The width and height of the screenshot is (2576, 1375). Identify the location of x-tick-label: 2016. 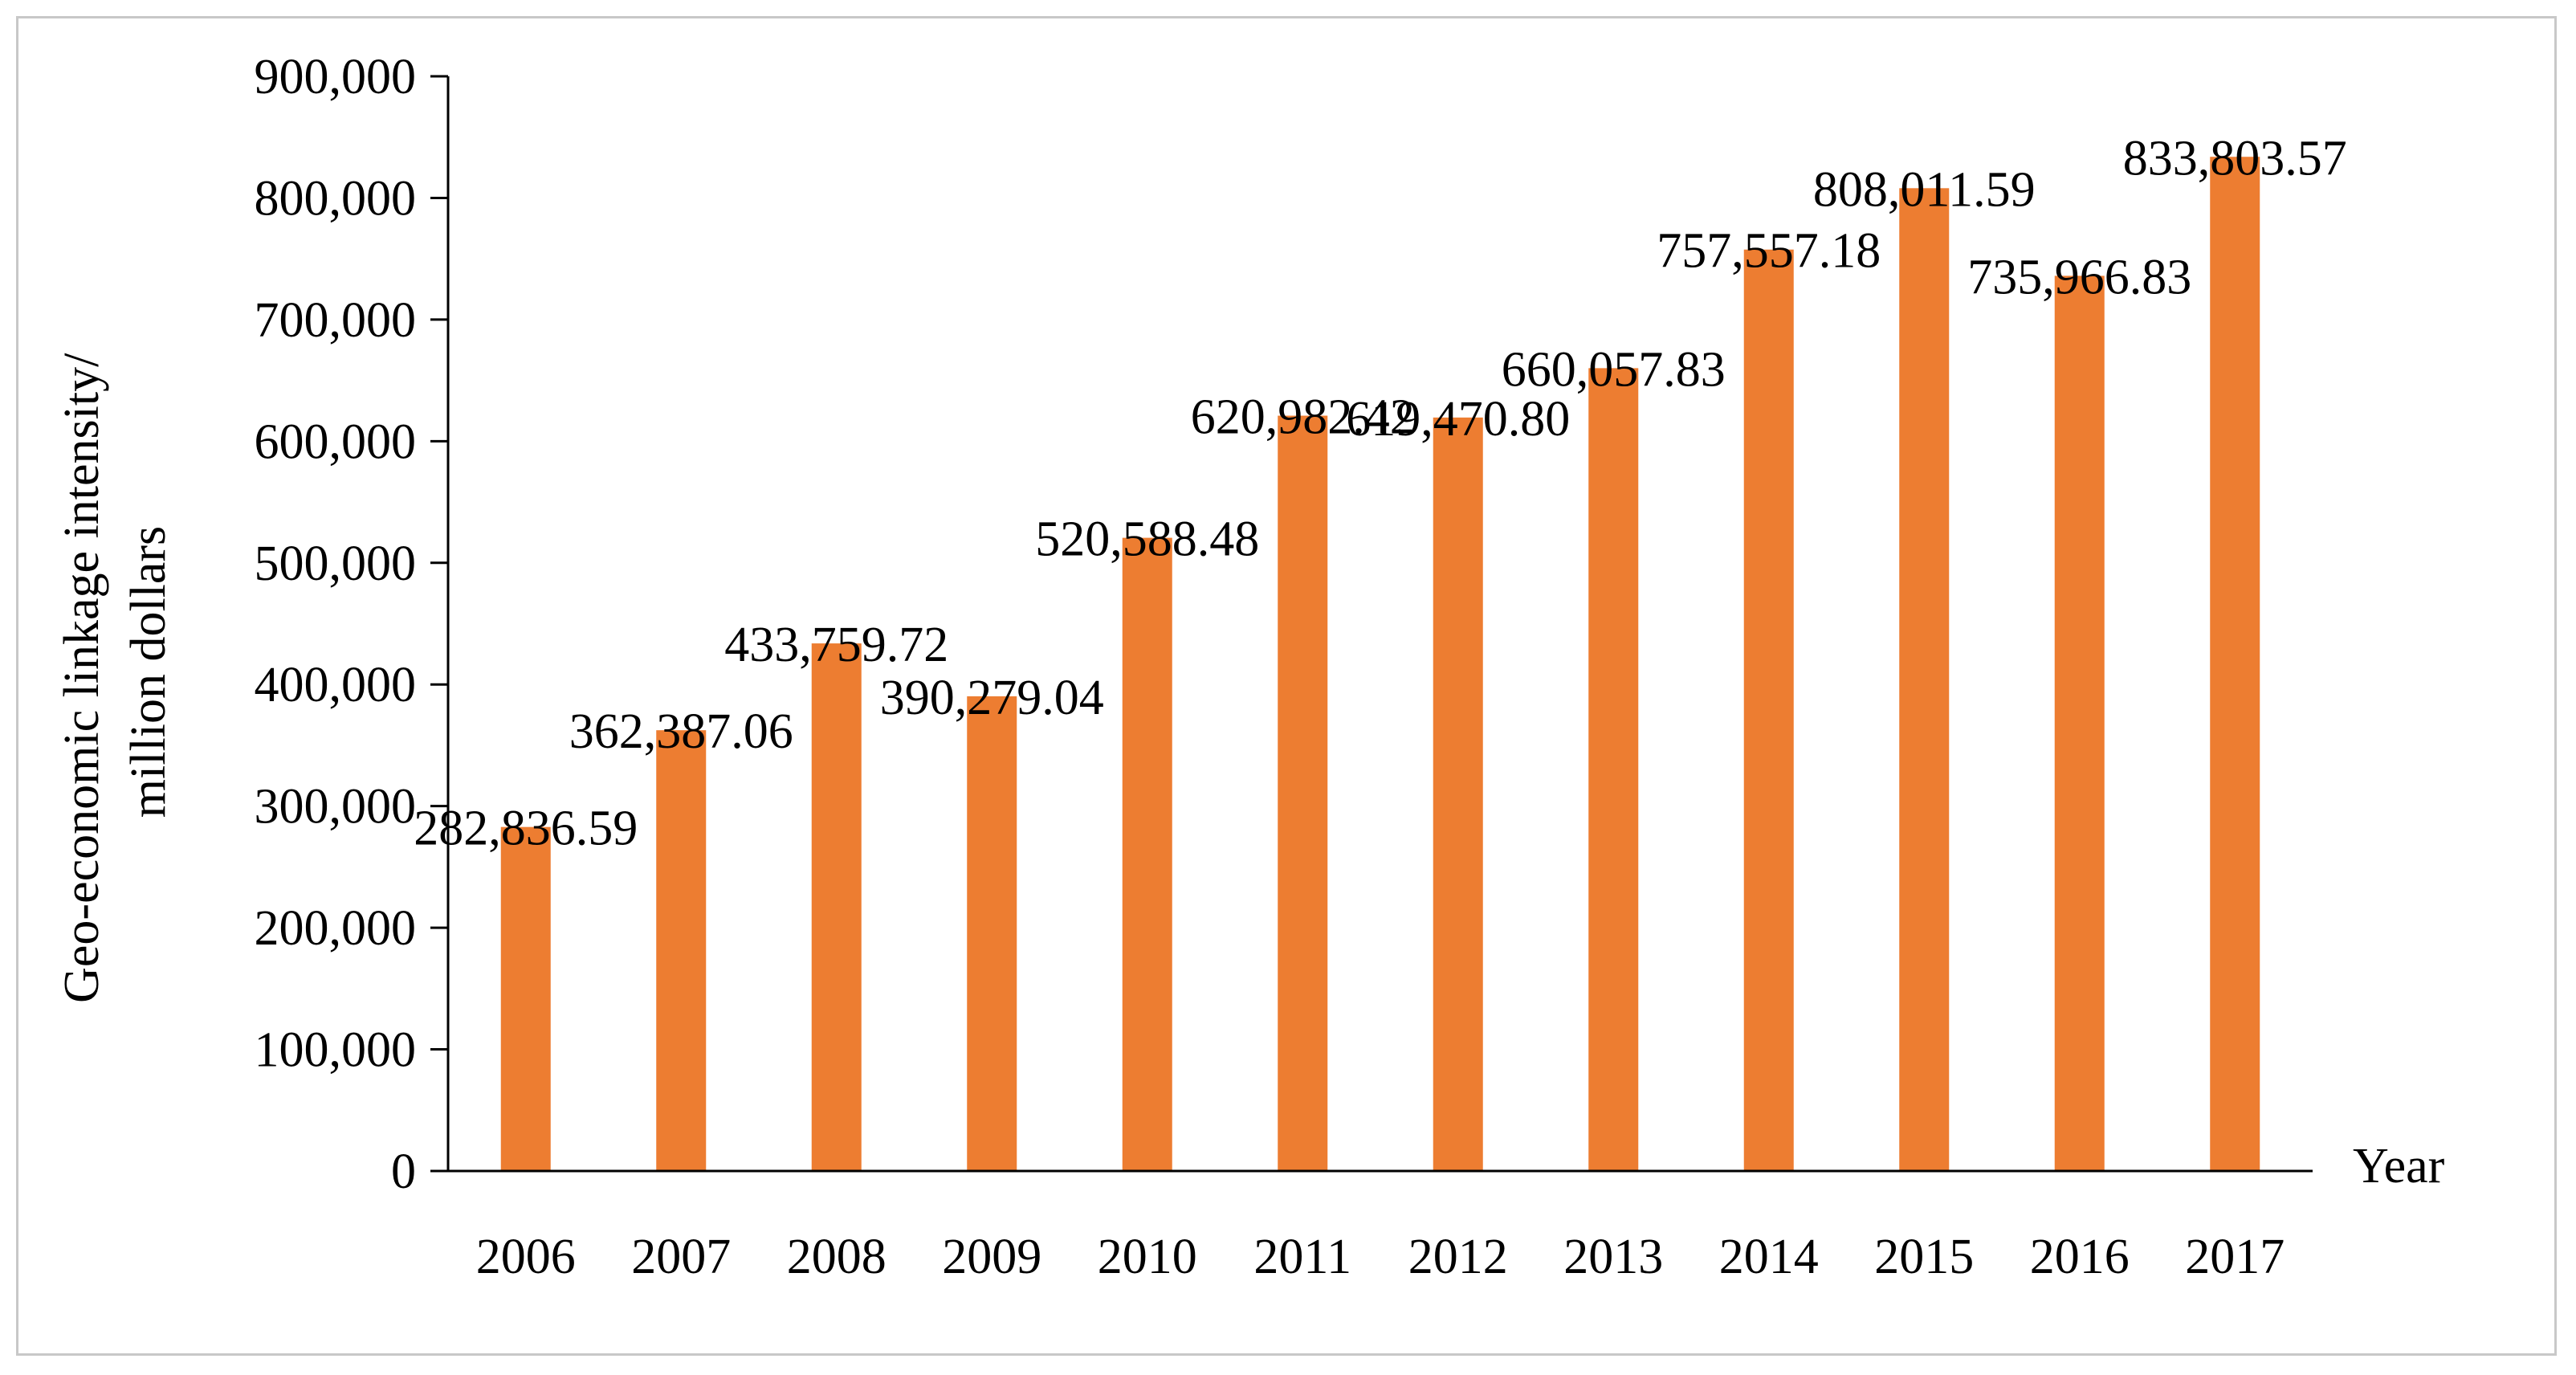
(2080, 1257).